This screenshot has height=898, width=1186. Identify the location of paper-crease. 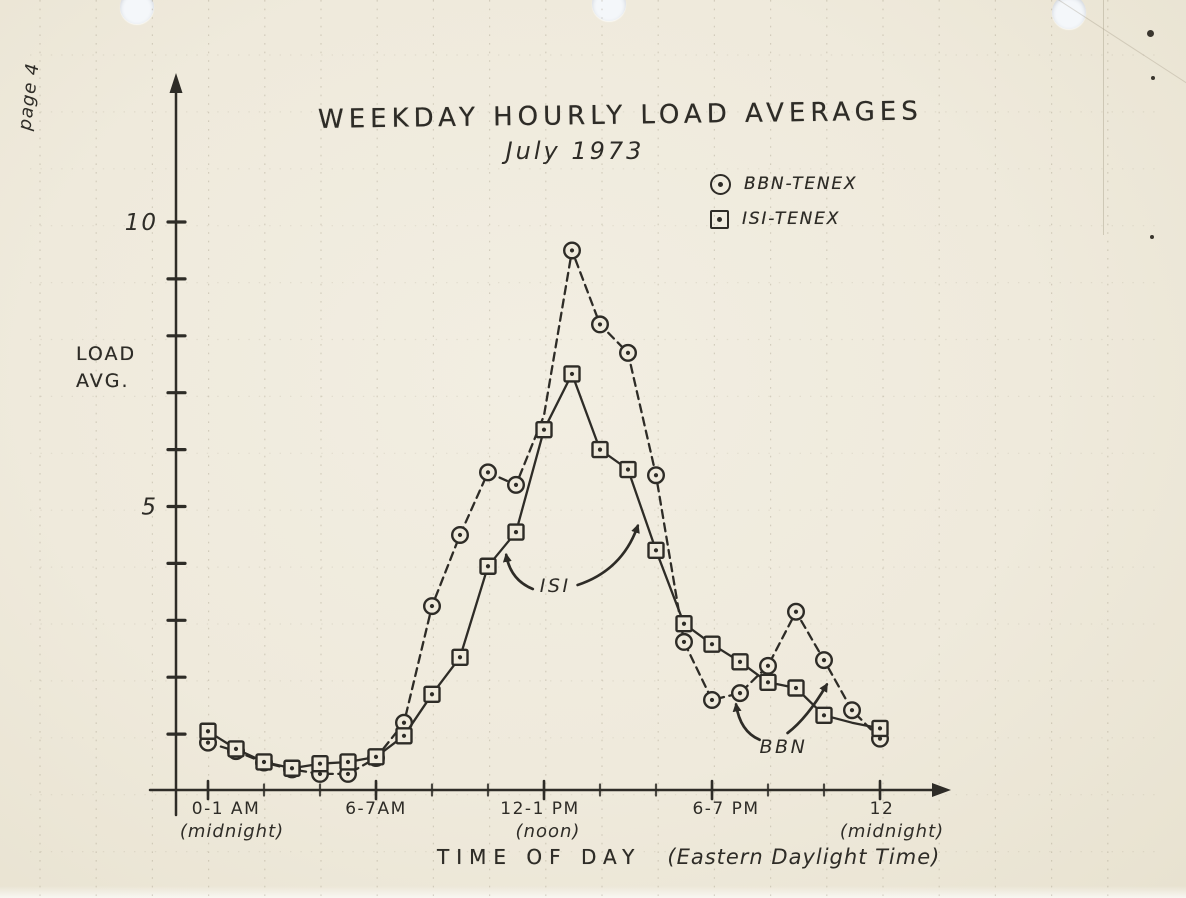
(1103, 117).